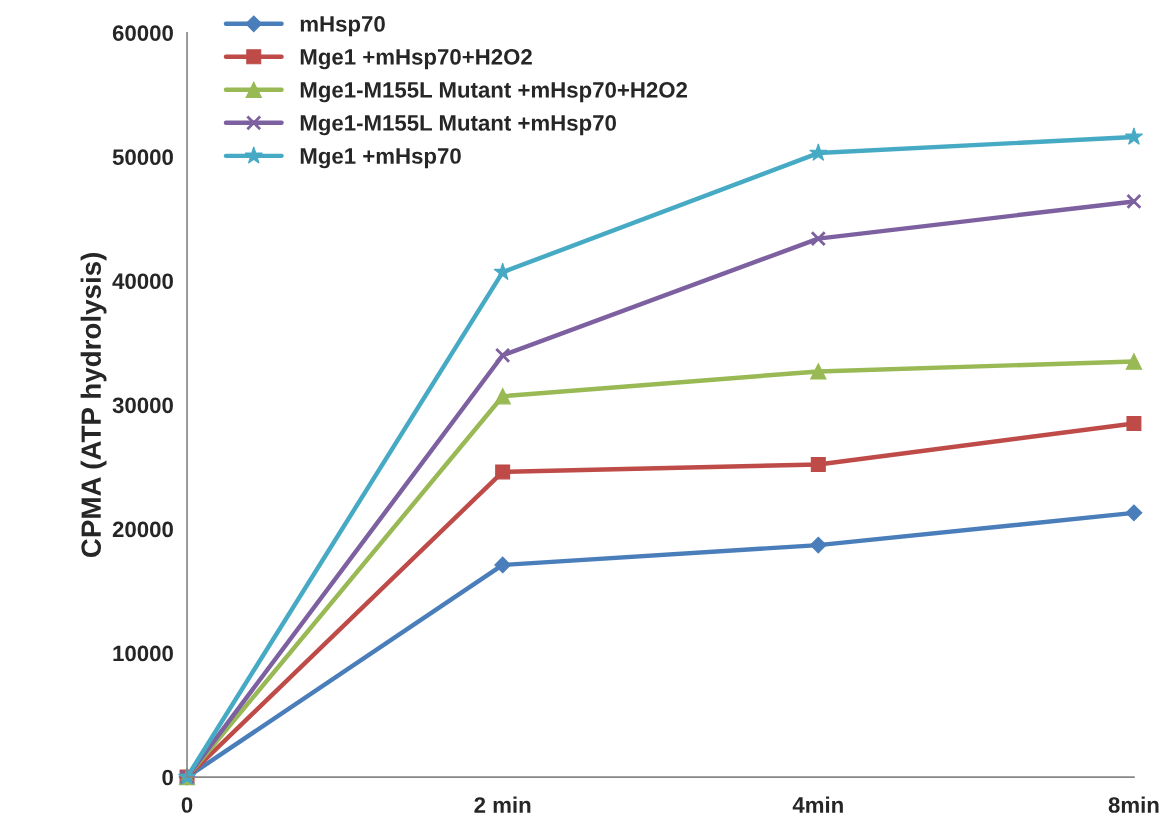  What do you see at coordinates (143, 653) in the screenshot?
I see `y-tick-label: 10000` at bounding box center [143, 653].